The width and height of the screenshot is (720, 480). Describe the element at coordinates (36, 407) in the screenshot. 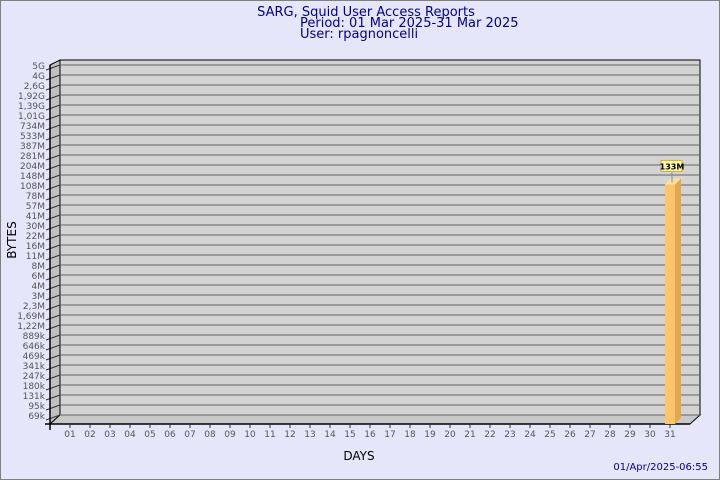

I see `y-tick-label: 95k` at that location.